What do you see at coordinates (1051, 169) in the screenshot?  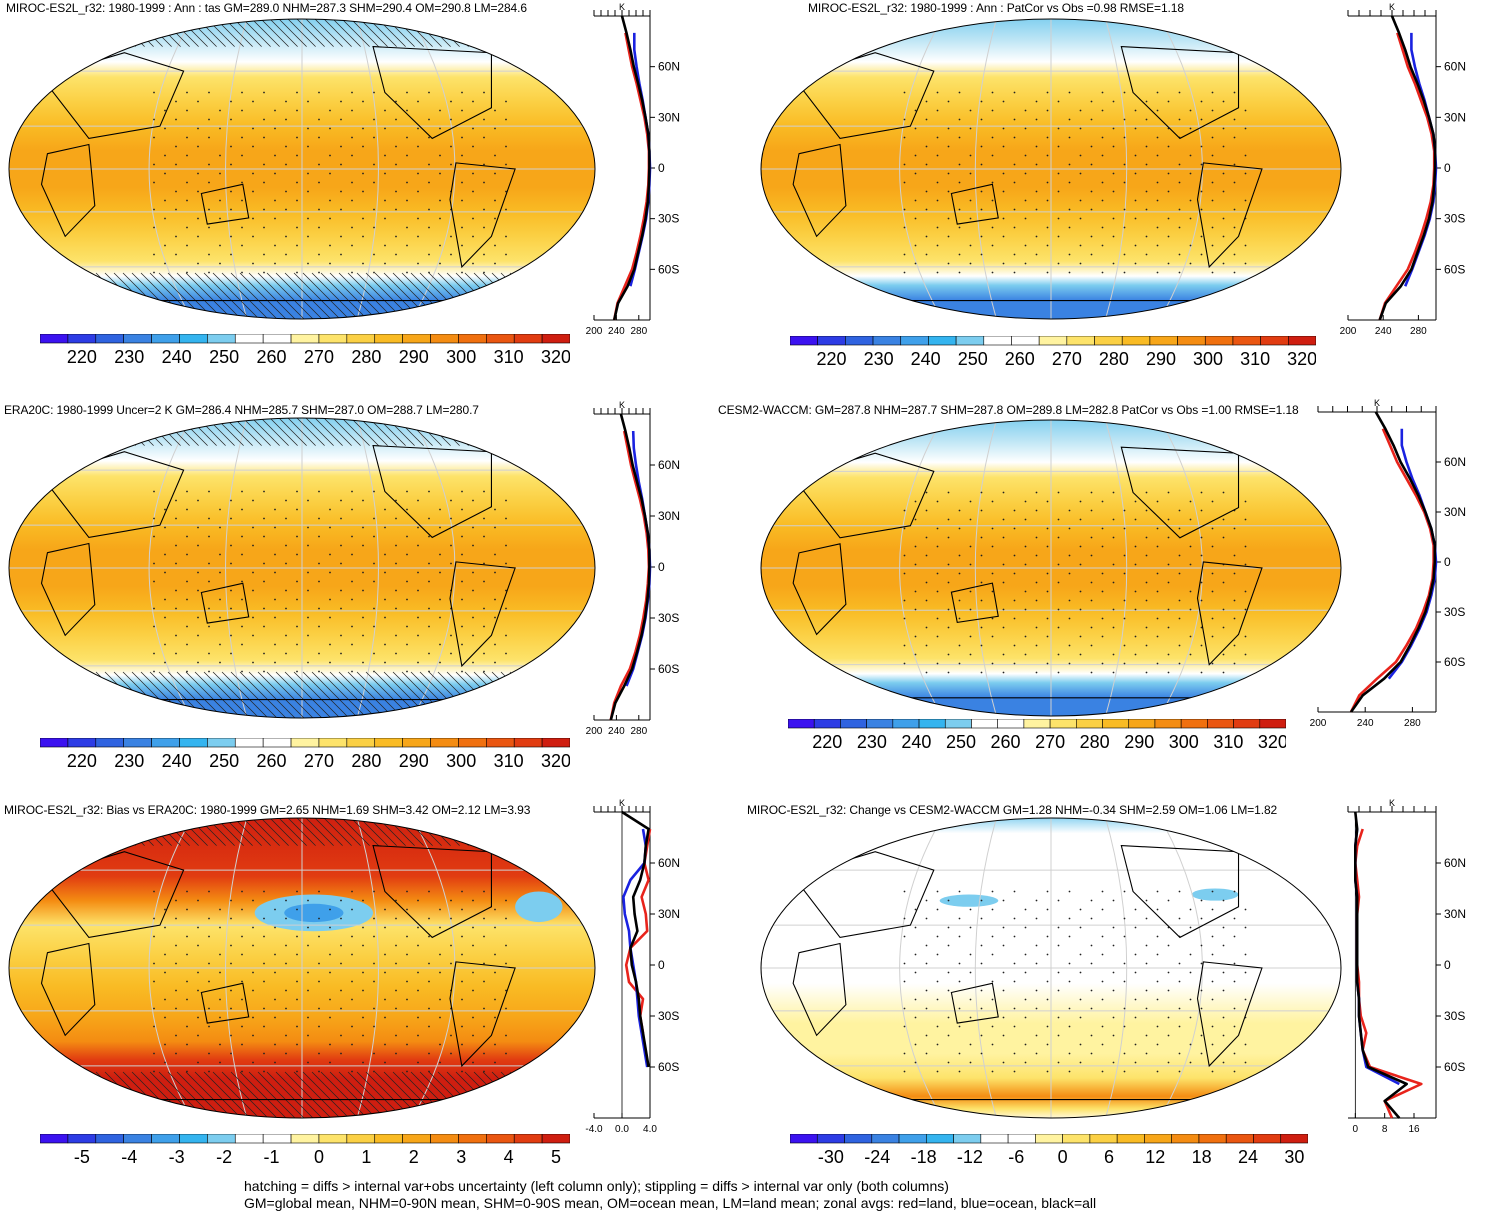 I see `map-miroc-patcor` at bounding box center [1051, 169].